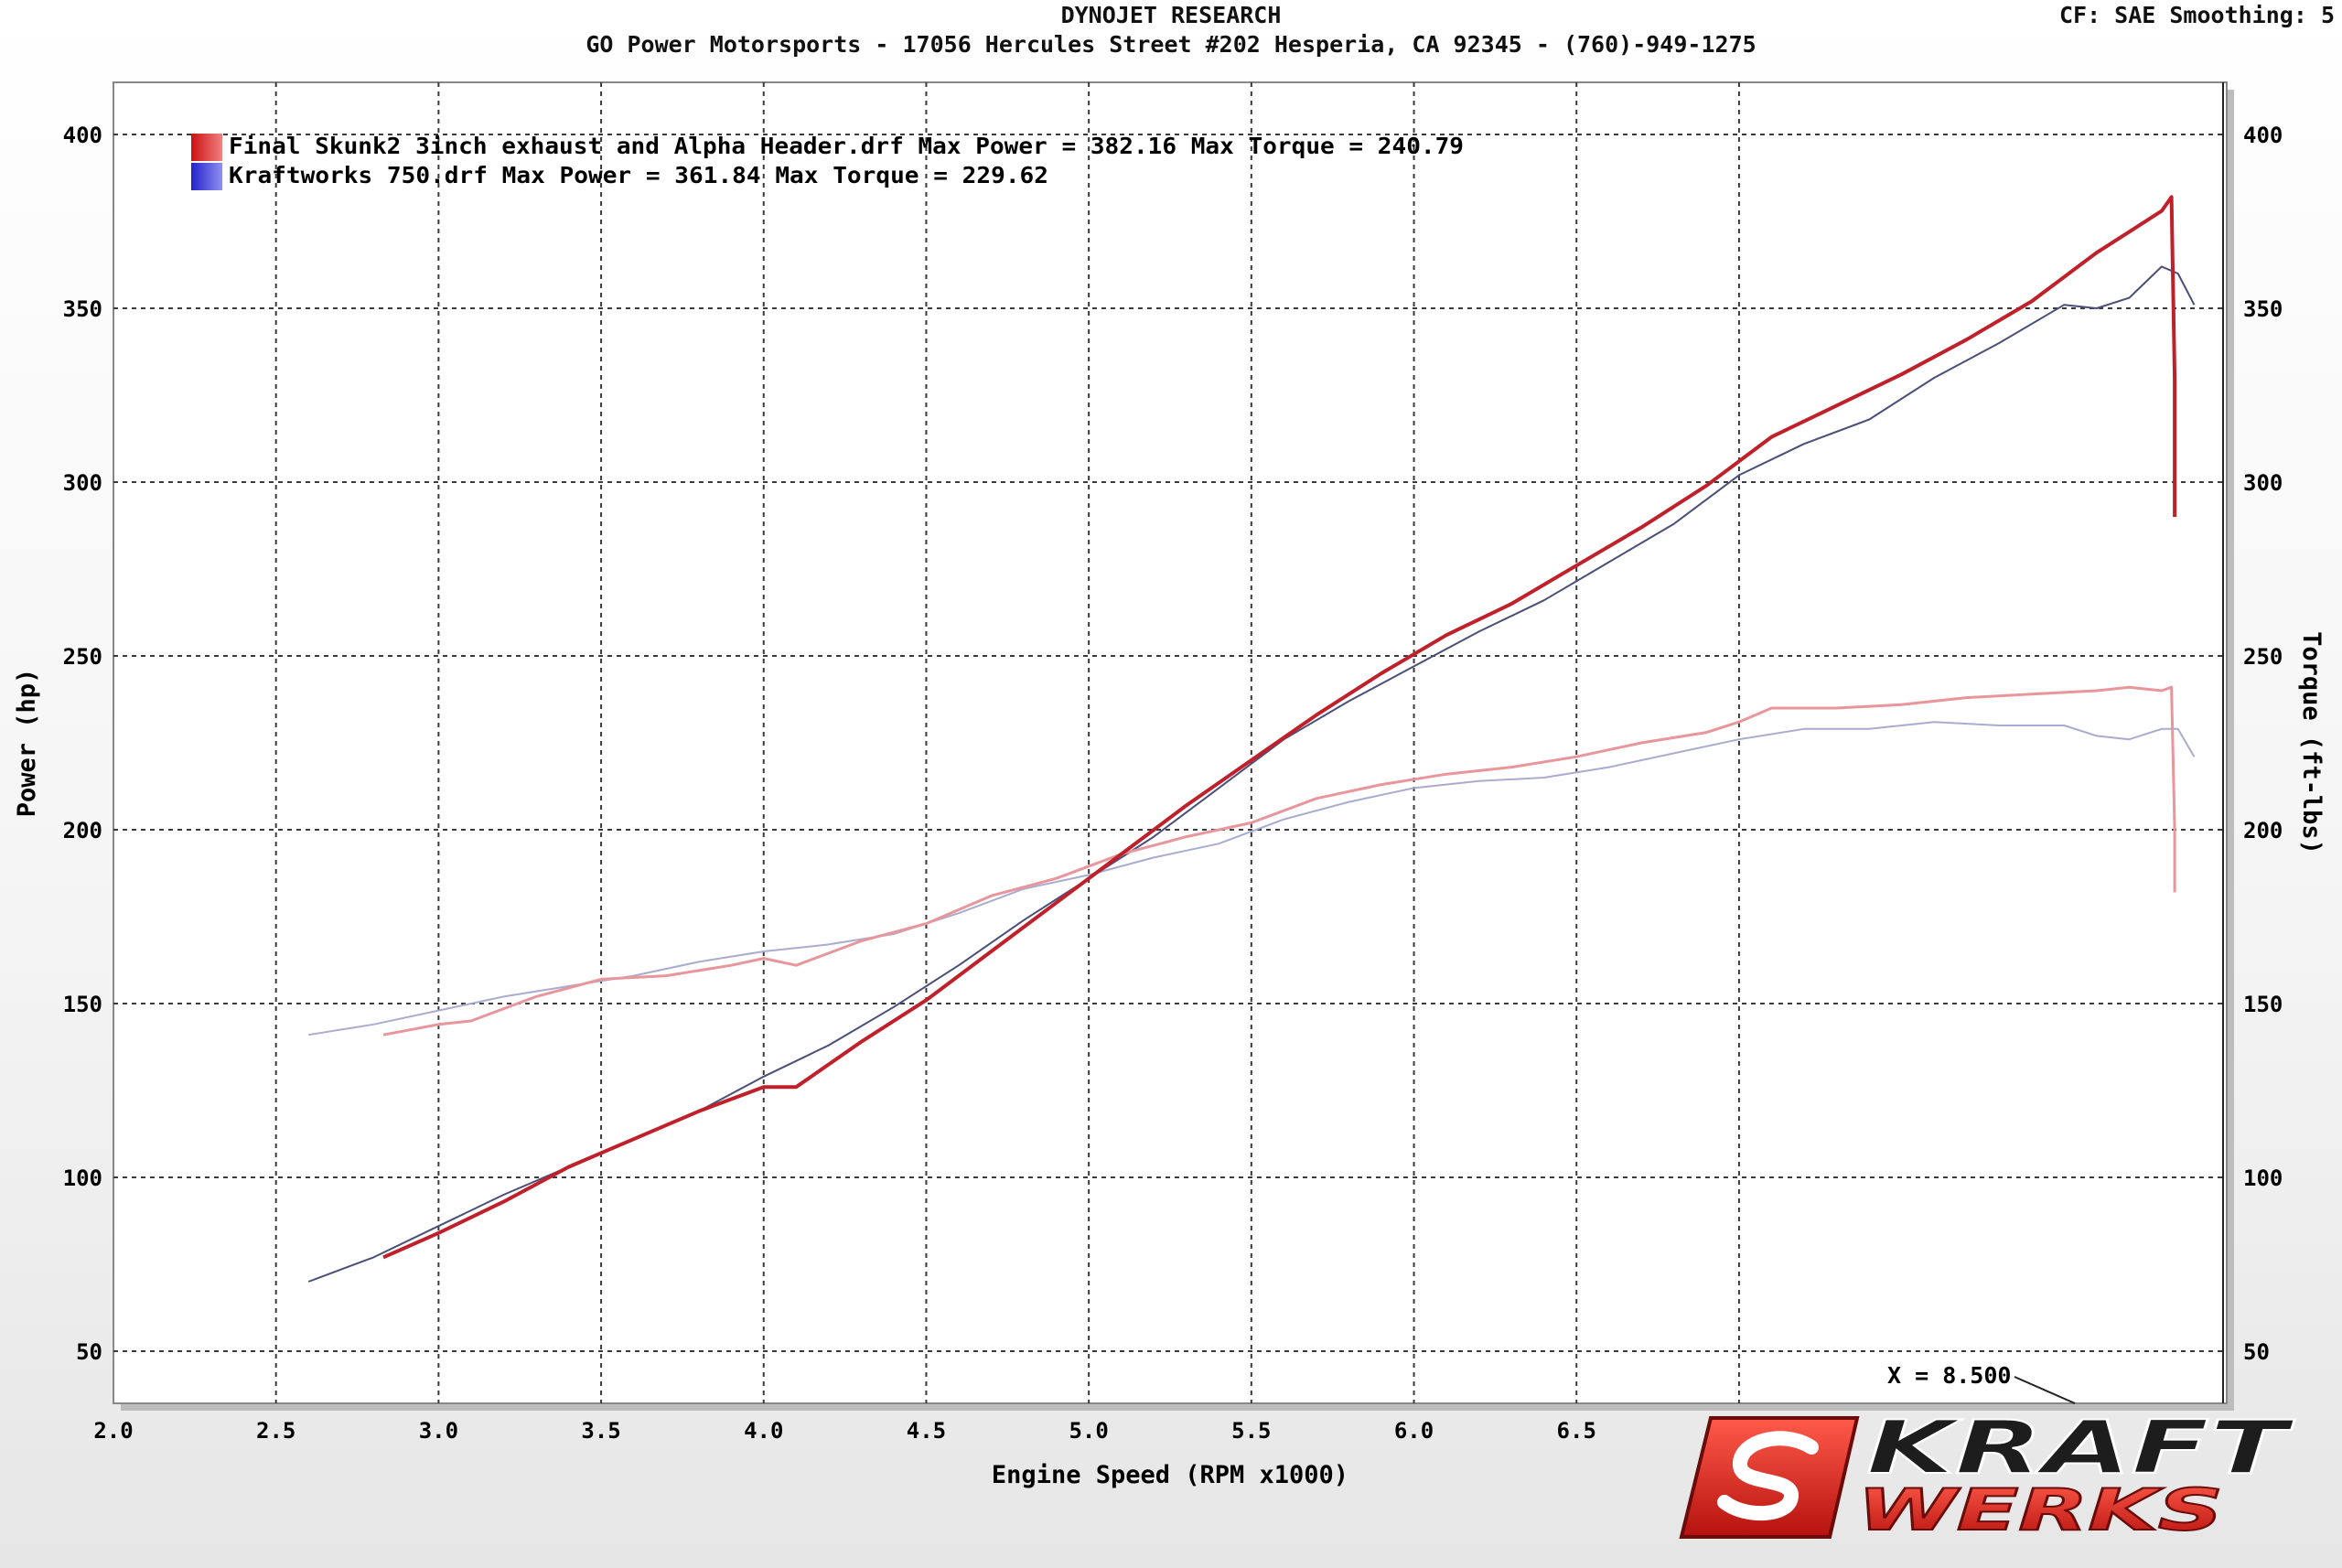  Describe the element at coordinates (82, 1178) in the screenshot. I see `y-tick-label-left: 100` at that location.